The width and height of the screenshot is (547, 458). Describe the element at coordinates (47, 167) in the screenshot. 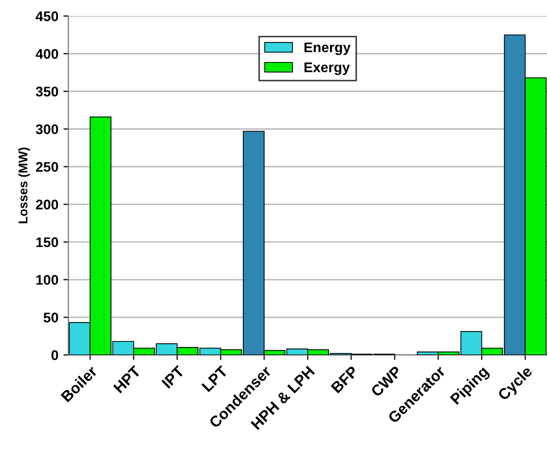

I see `y-tick-label: 250` at that location.